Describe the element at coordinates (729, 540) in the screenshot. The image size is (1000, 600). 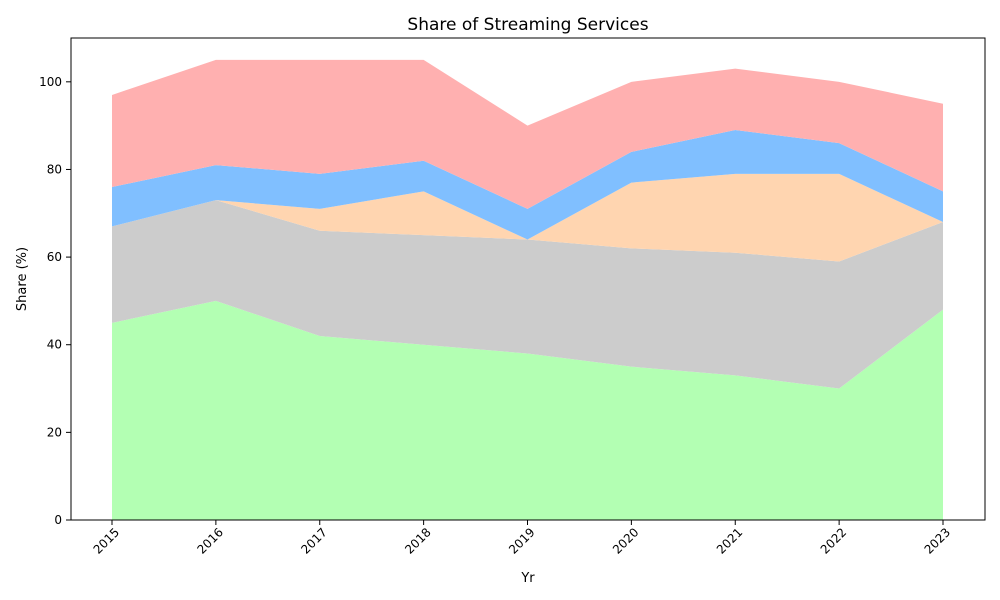
I see `x-tick-label: 2021` at that location.